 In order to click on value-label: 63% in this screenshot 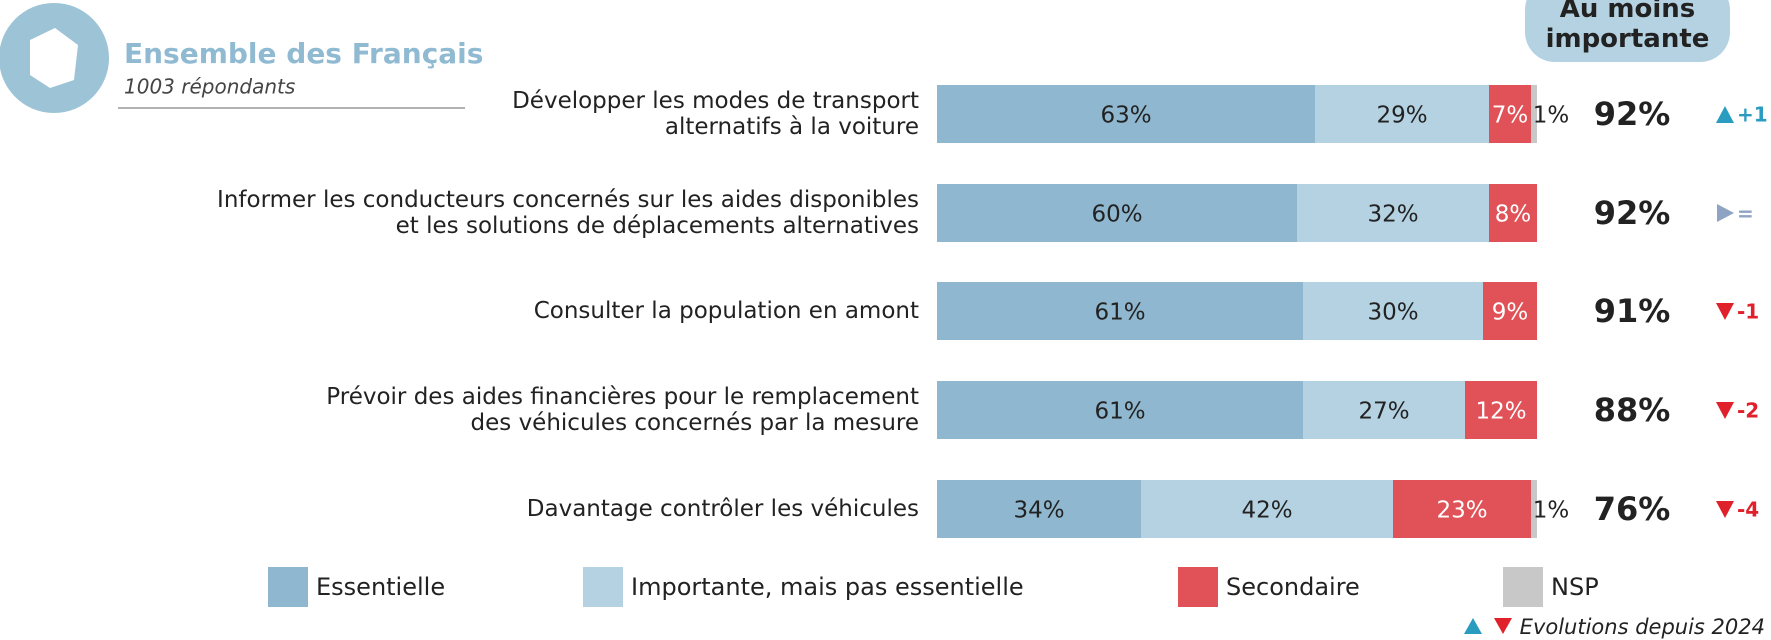, I will do `click(1125, 116)`.